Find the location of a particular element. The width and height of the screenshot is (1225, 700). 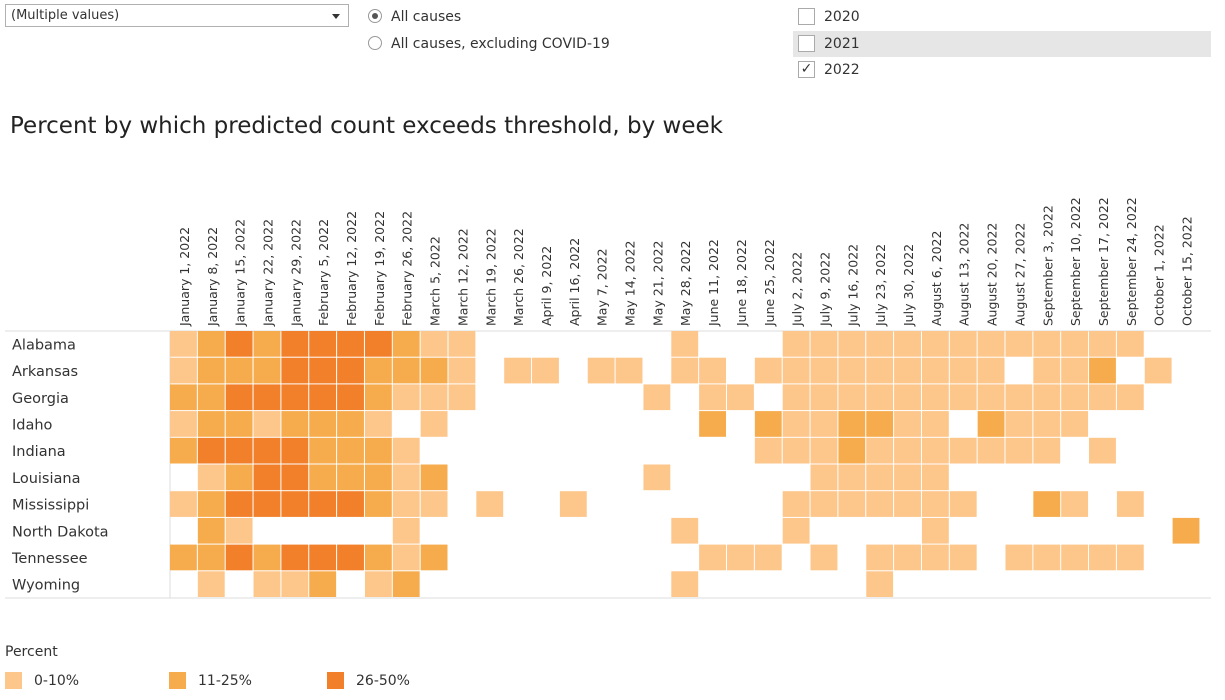

checkbox-checked-icon: ✓ is located at coordinates (806, 69).